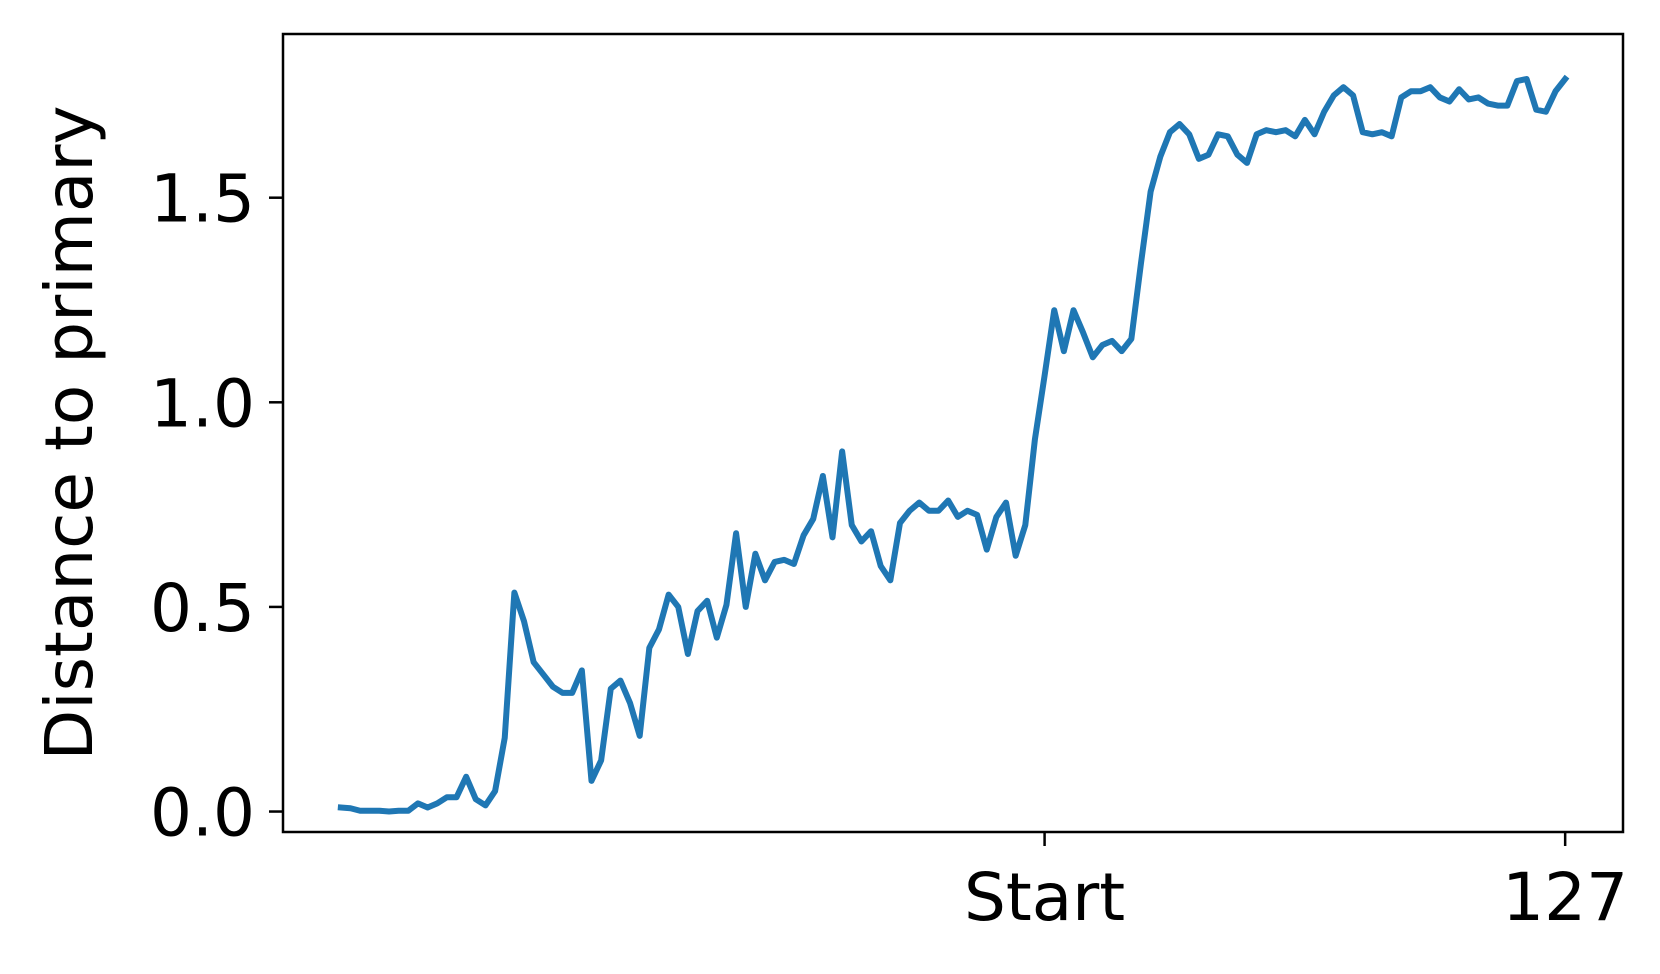 This screenshot has width=1660, height=974. I want to click on x-tick-label-1: 127, so click(1565, 897).